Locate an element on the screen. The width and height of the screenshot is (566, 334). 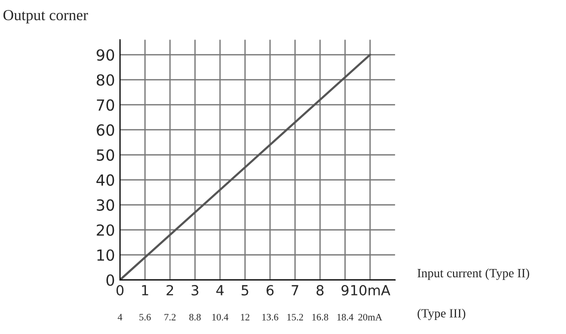
x-tick-label: 6 is located at coordinates (270, 290).